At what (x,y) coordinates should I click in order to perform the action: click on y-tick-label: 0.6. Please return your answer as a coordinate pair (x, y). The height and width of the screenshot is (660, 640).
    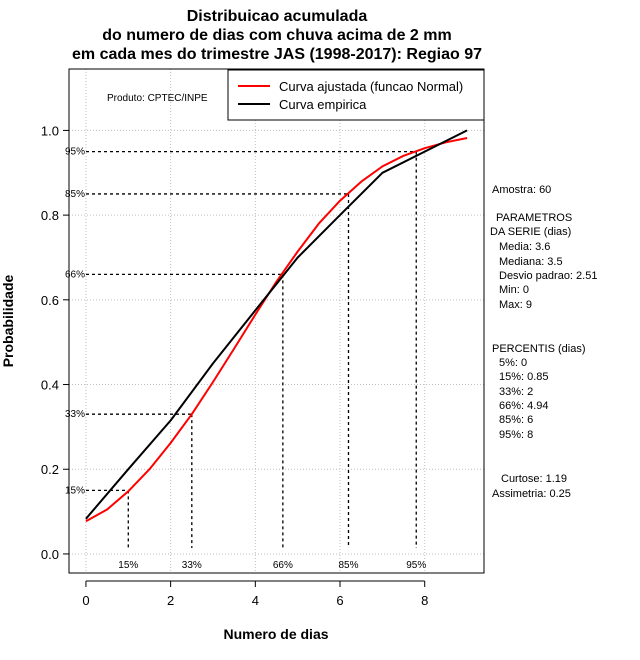
    Looking at the image, I should click on (50, 300).